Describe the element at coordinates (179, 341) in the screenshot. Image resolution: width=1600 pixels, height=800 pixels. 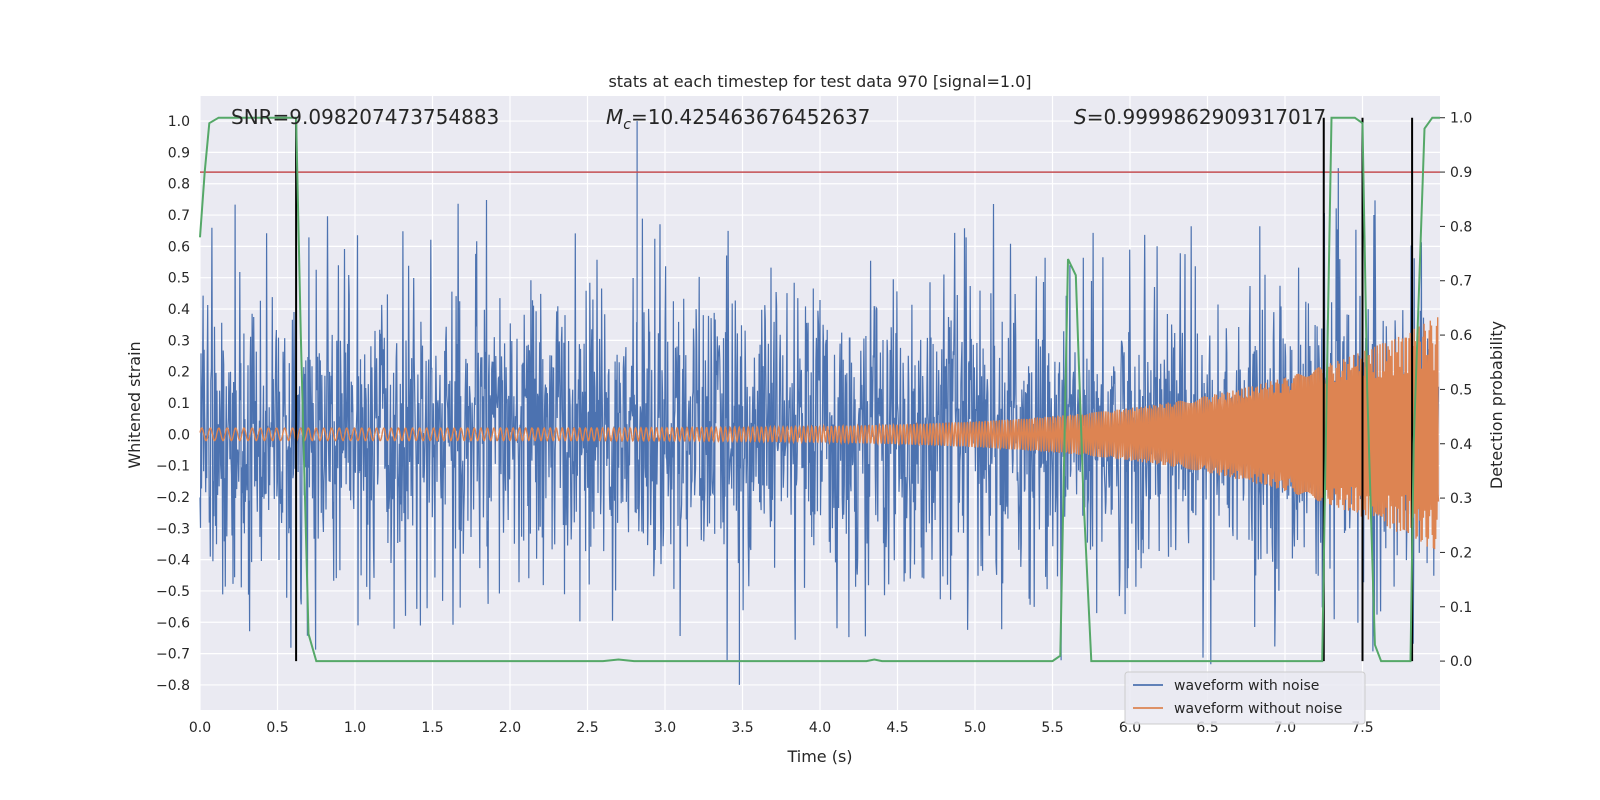
I see `y-left-tick-label: 0.3` at that location.